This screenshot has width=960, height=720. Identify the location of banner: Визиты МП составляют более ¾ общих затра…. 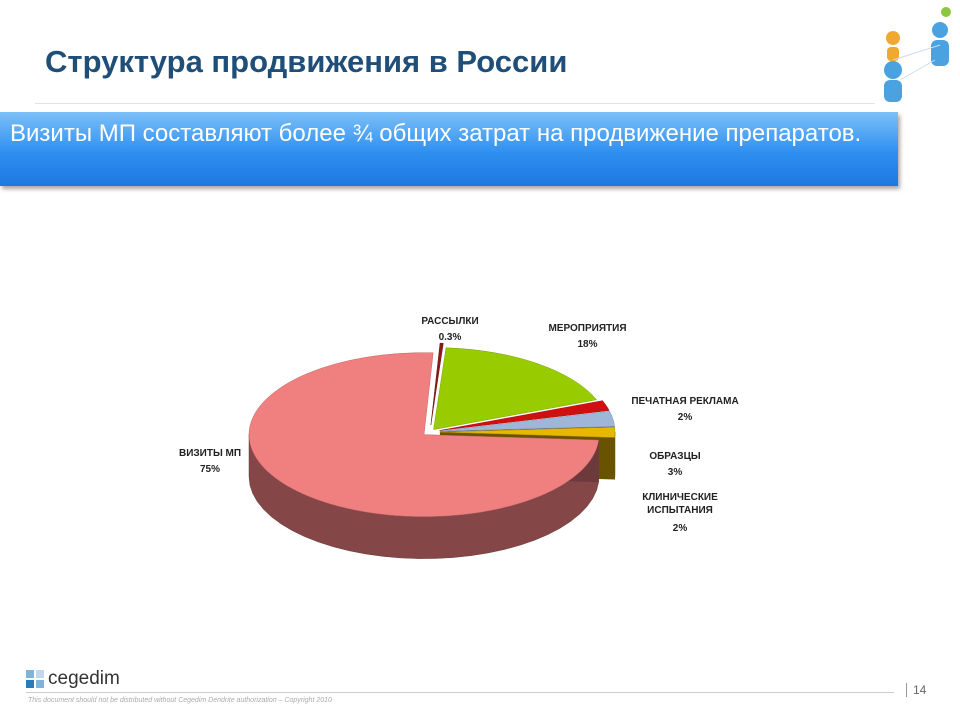
(449, 149).